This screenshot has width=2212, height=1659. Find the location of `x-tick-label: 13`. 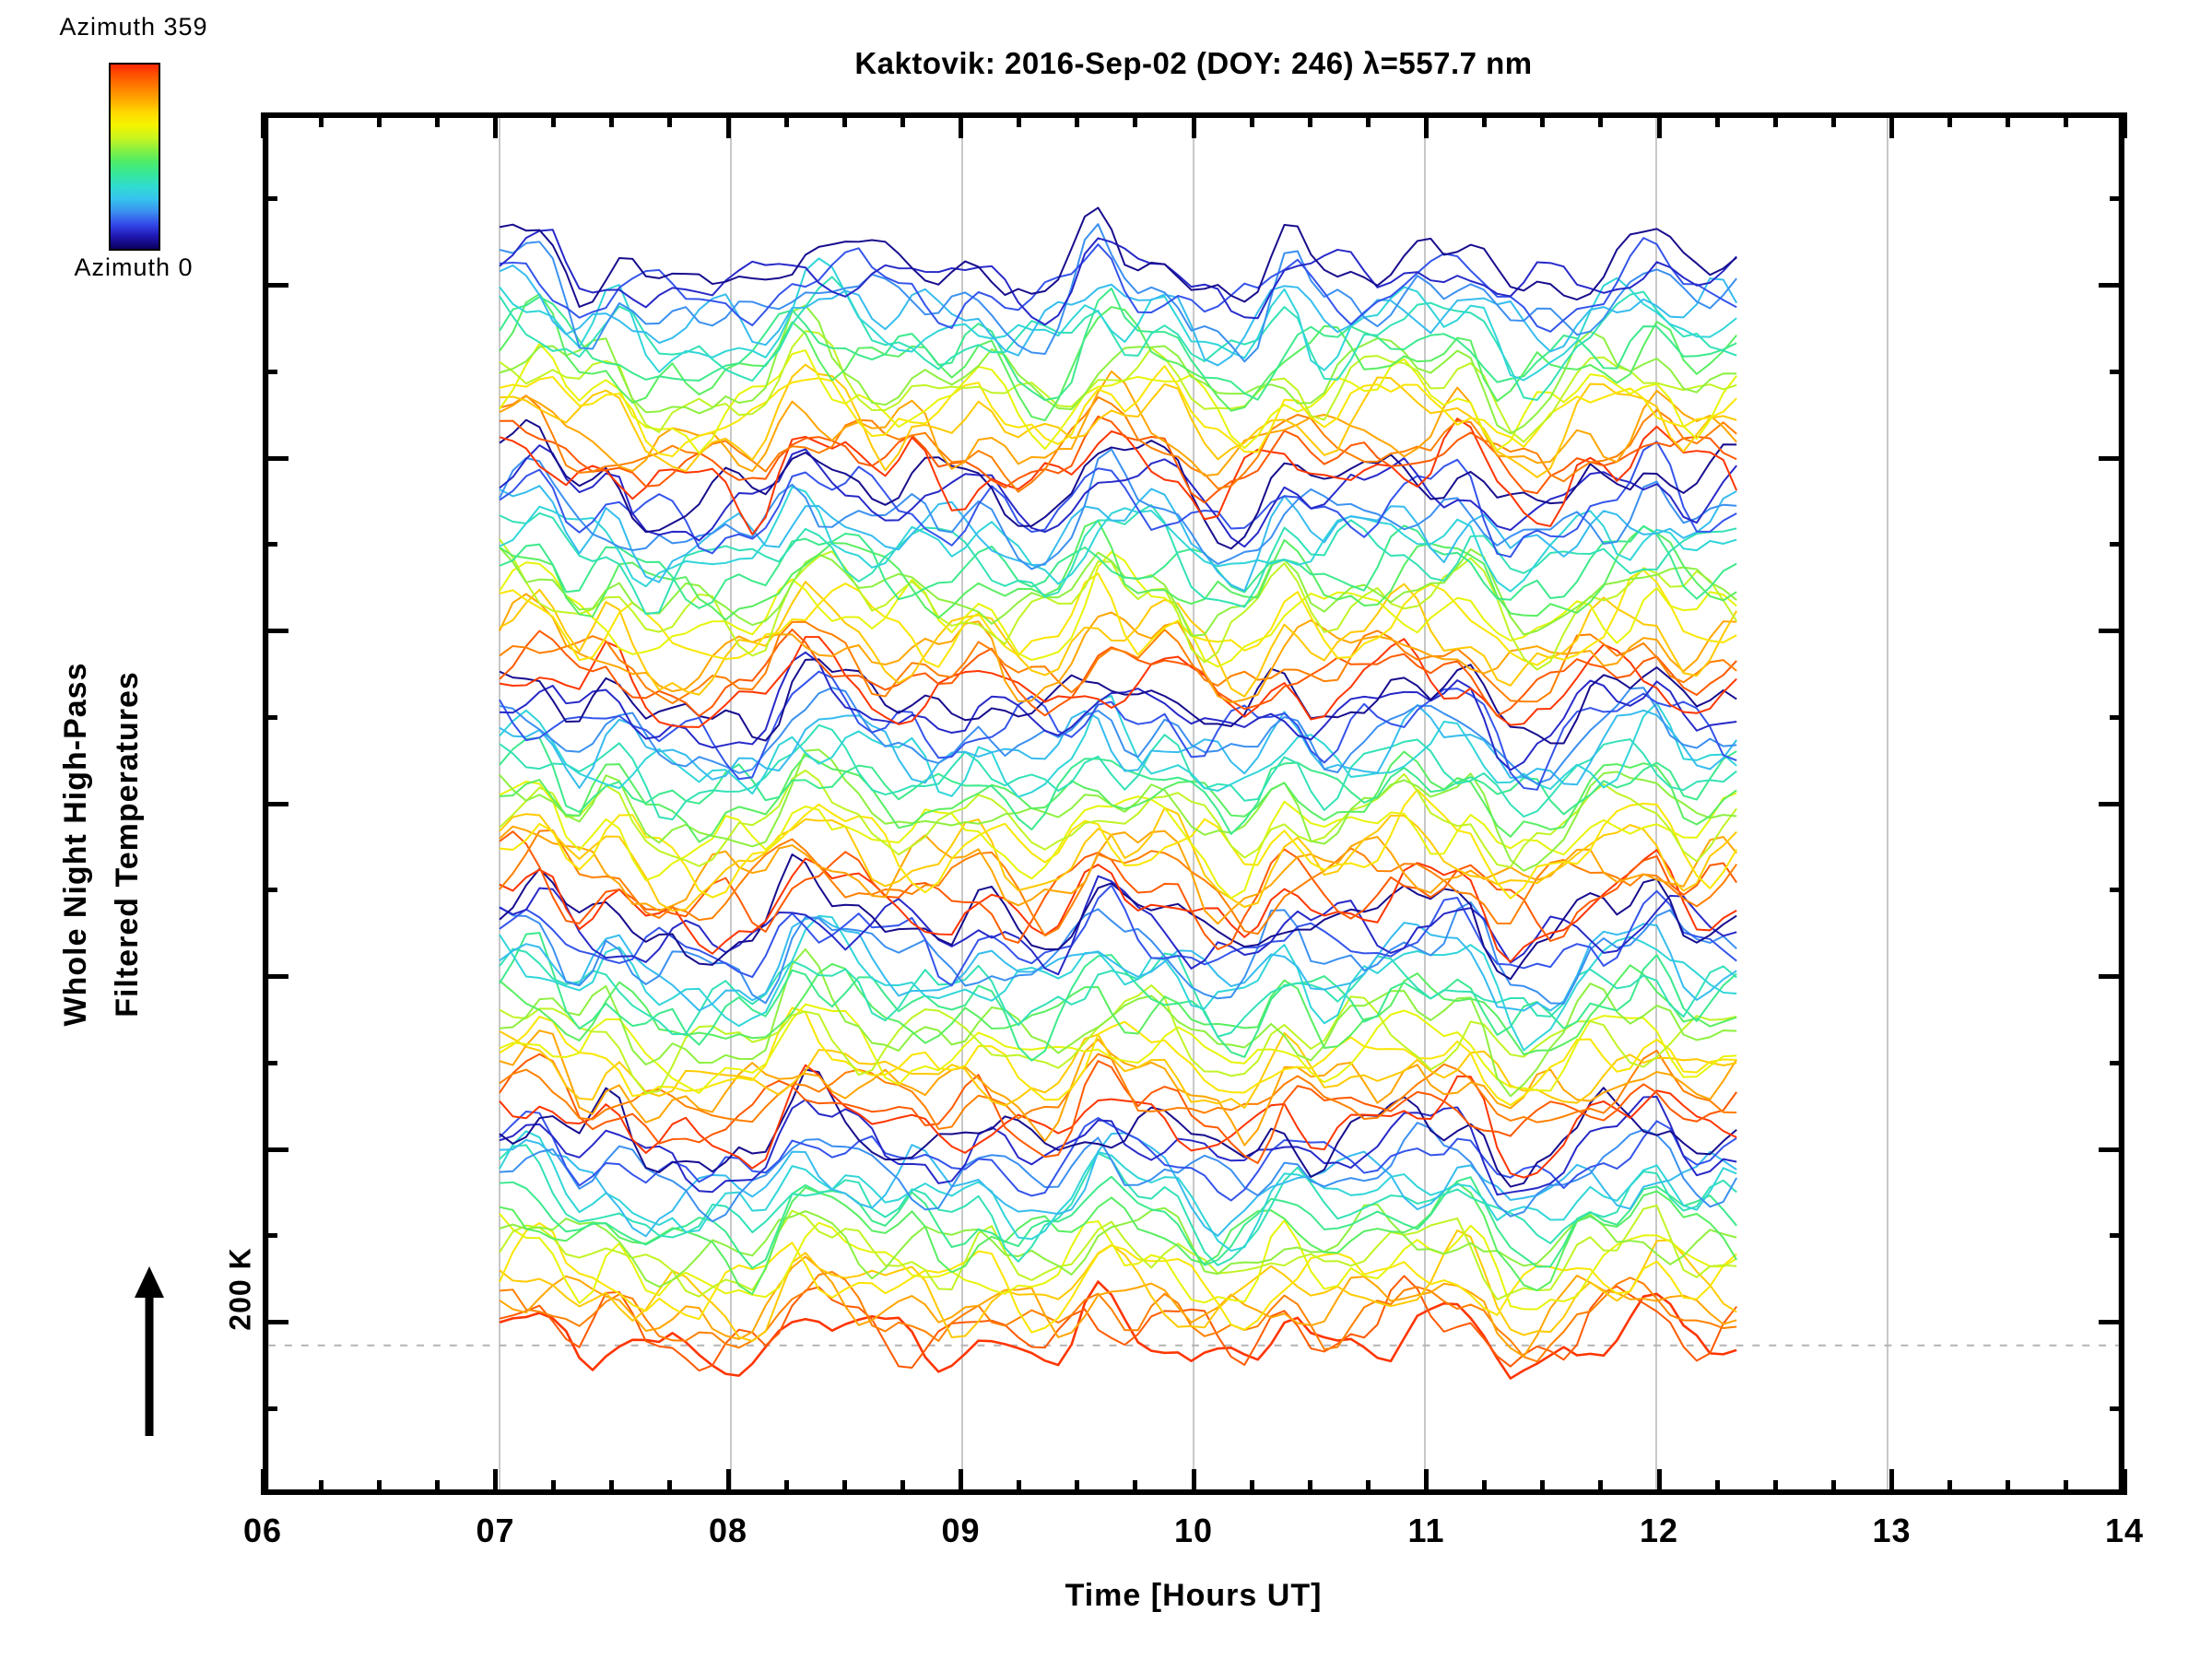

x-tick-label: 13 is located at coordinates (1892, 1530).